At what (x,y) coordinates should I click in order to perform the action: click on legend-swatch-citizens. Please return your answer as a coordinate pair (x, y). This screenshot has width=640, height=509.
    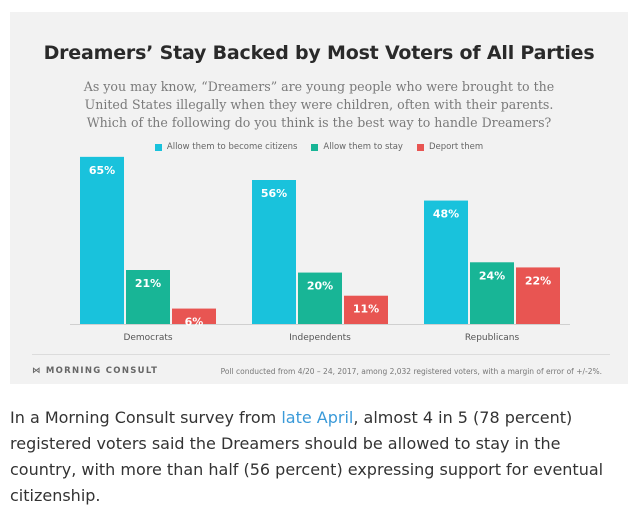
    Looking at the image, I should click on (158, 147).